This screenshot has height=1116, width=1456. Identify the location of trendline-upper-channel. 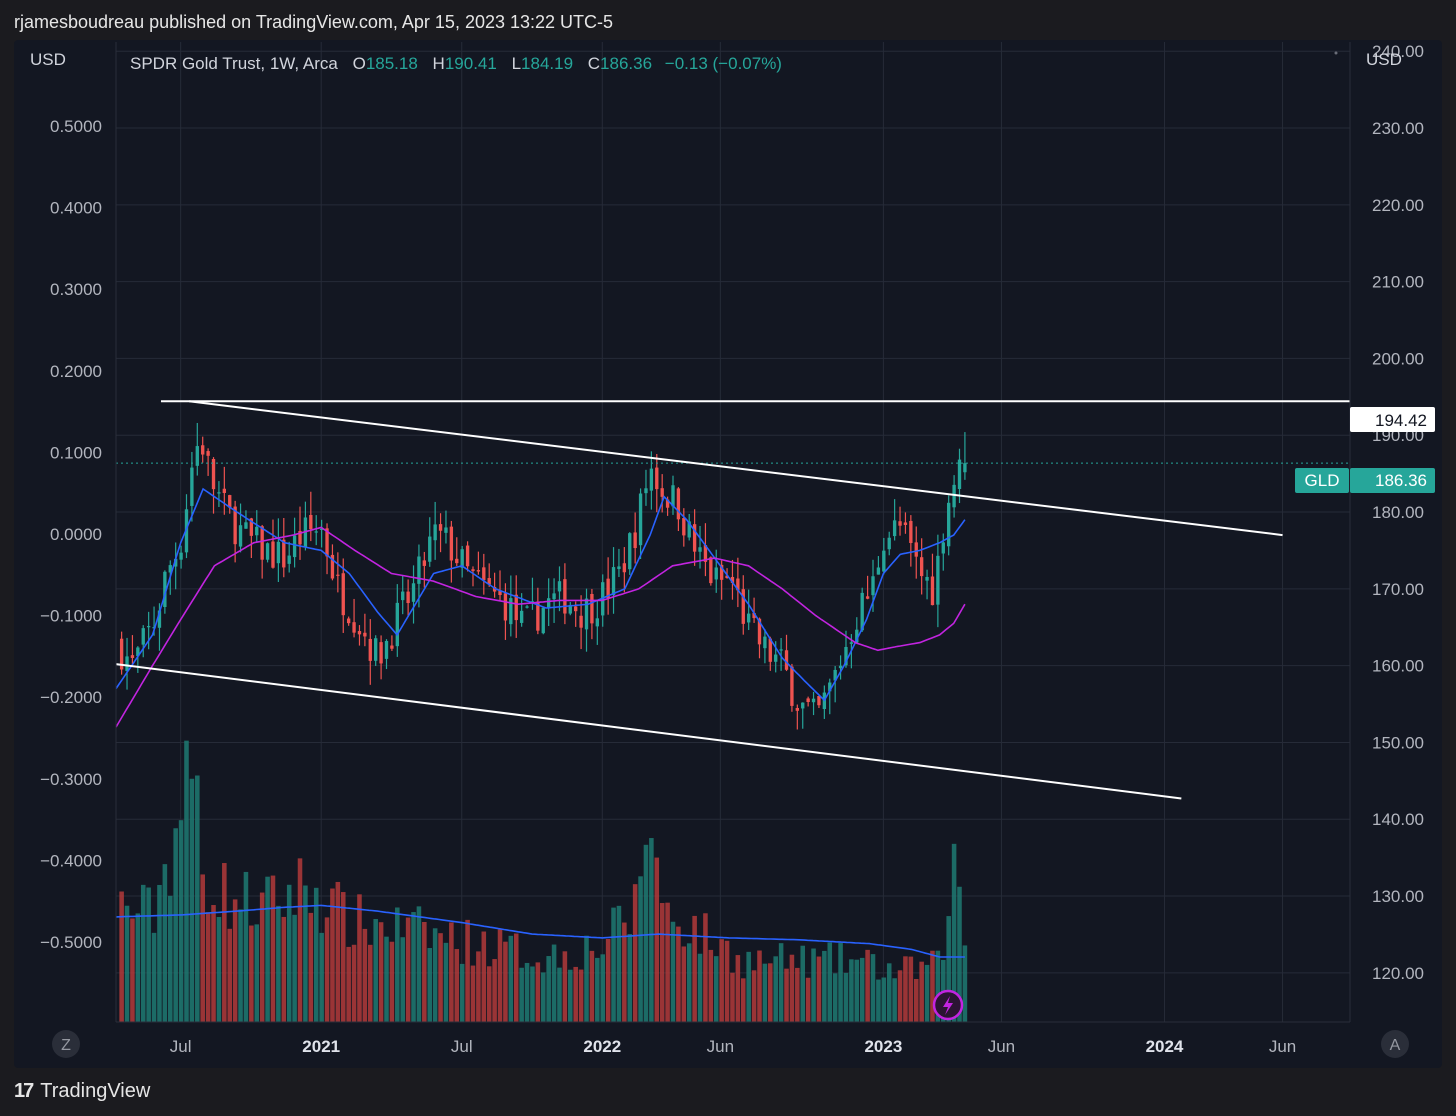
(735, 468).